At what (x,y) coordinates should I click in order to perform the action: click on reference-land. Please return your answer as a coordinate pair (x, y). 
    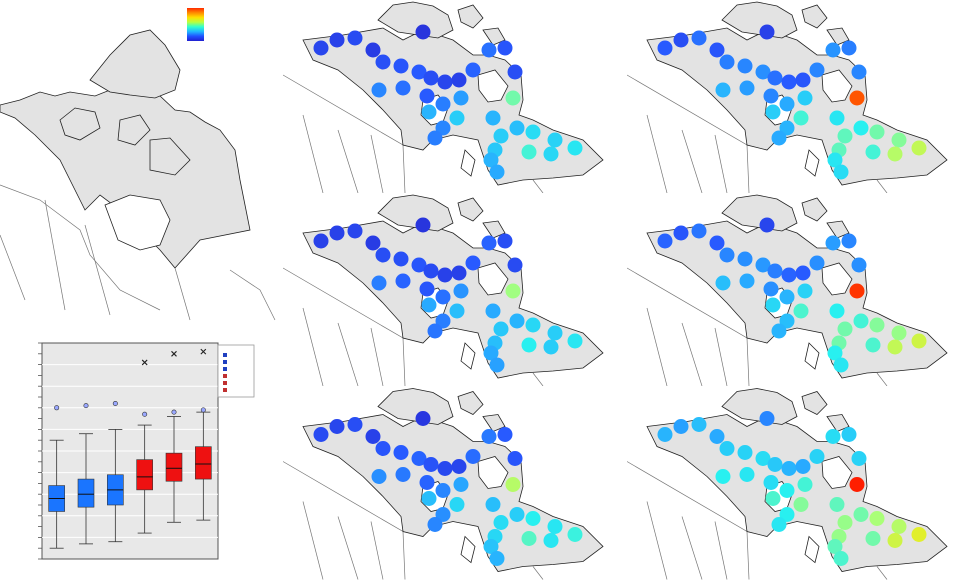
    Looking at the image, I should click on (125, 178).